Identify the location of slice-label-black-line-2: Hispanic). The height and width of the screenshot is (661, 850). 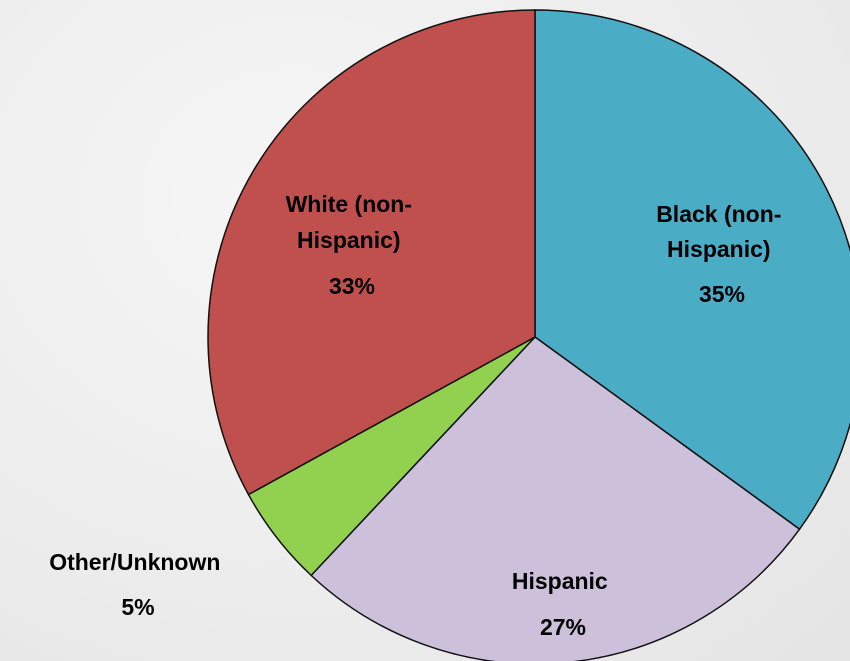
(719, 249).